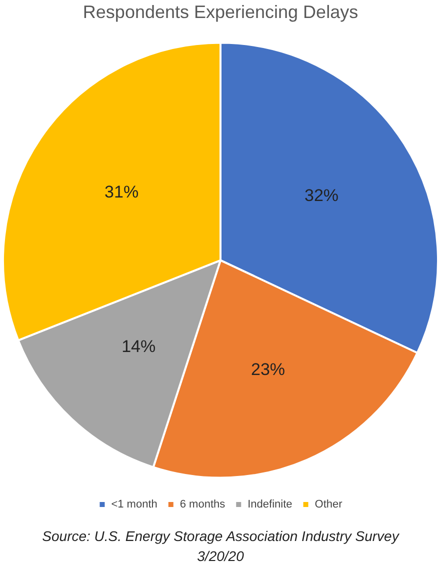 The image size is (441, 571). I want to click on legend-label: Other, so click(328, 504).